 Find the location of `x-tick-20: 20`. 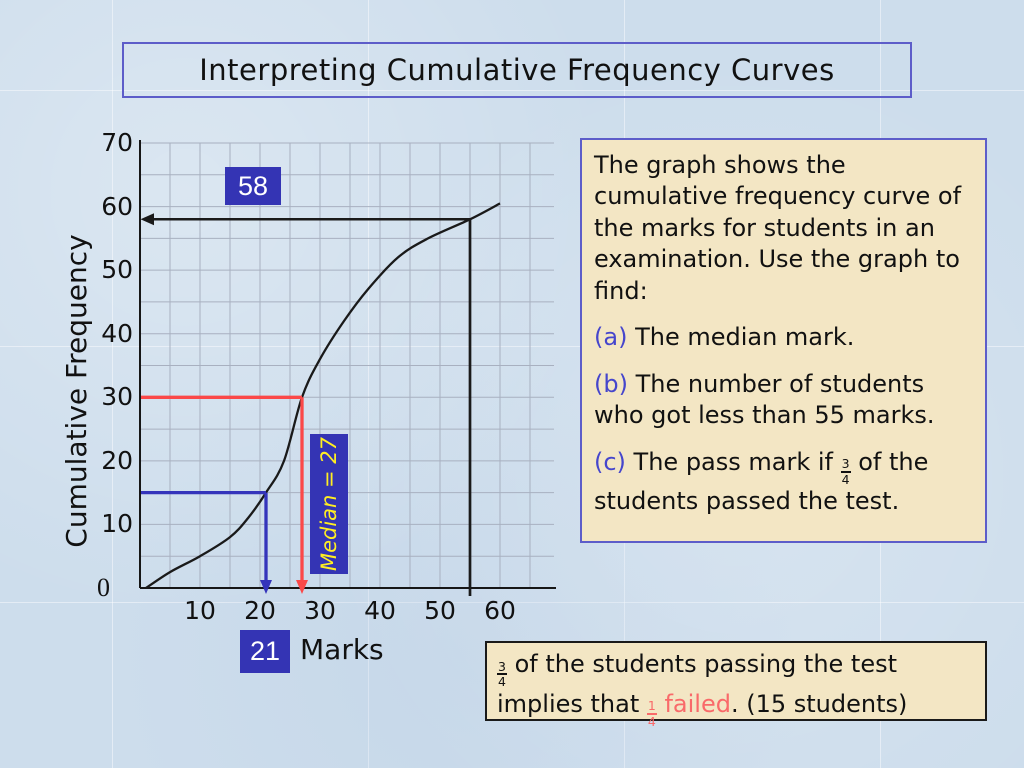

x-tick-20: 20 is located at coordinates (260, 610).